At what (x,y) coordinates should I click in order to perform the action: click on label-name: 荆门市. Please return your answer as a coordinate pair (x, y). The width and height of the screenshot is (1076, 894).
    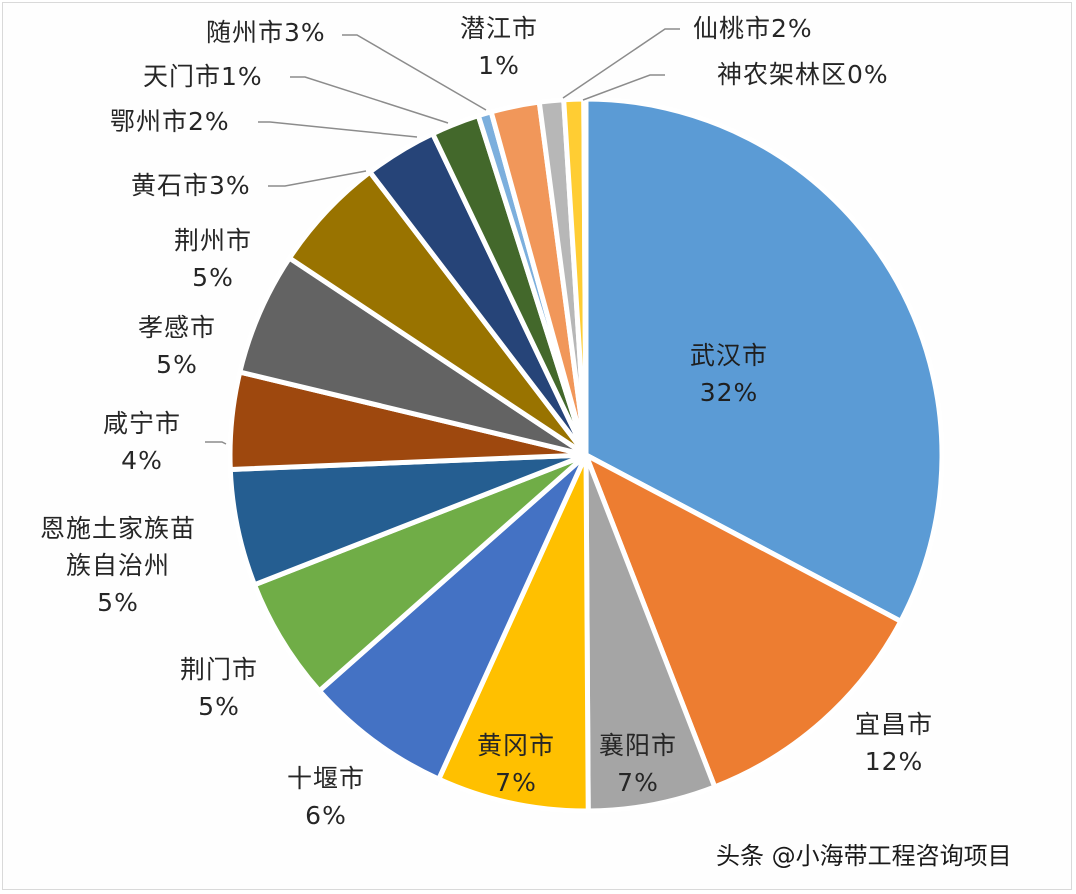
    Looking at the image, I should click on (219, 669).